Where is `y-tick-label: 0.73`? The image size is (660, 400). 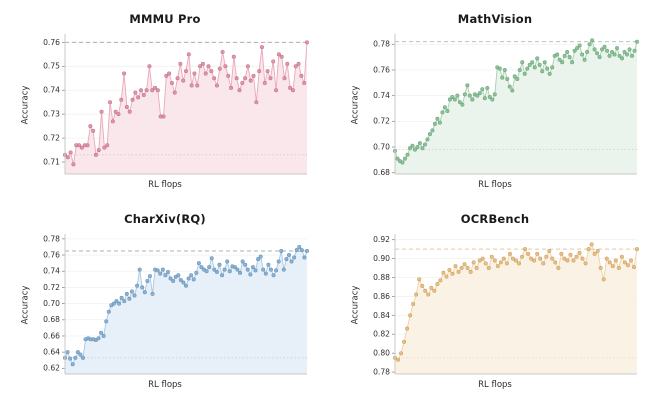 y-tick-label: 0.73 is located at coordinates (51, 114).